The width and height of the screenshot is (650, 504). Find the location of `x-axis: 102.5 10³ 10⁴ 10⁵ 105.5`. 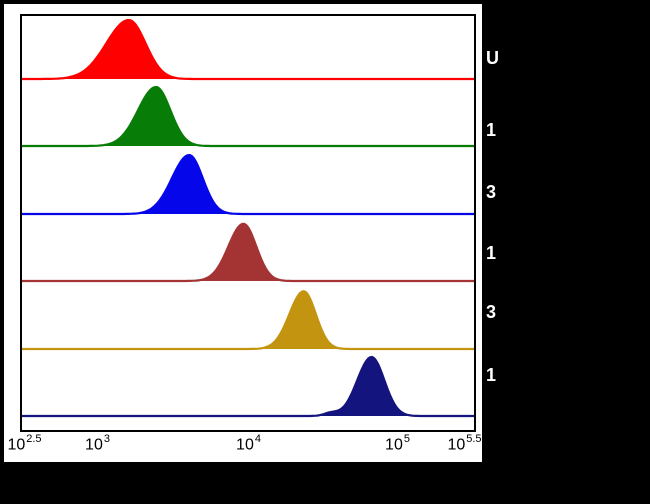

x-axis: 102.5 10³ 10⁴ 10⁵ 105.5 is located at coordinates (245, 446).